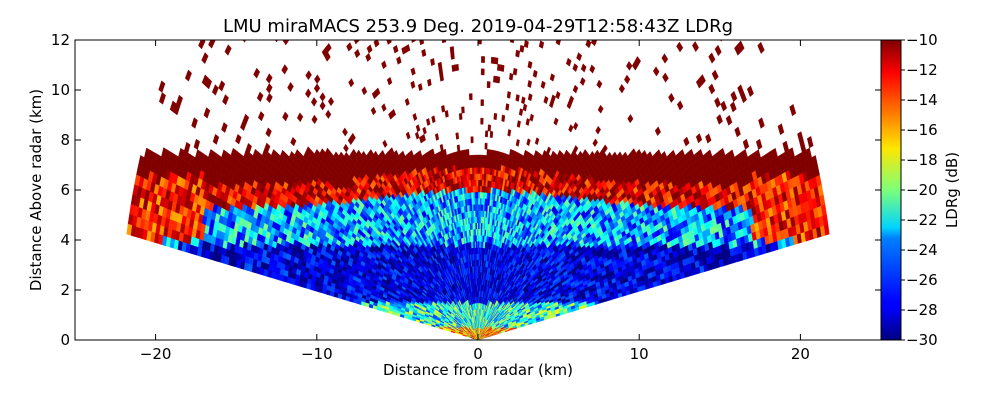 This screenshot has width=1000, height=400. Describe the element at coordinates (891, 190) in the screenshot. I see `colorbar` at that location.